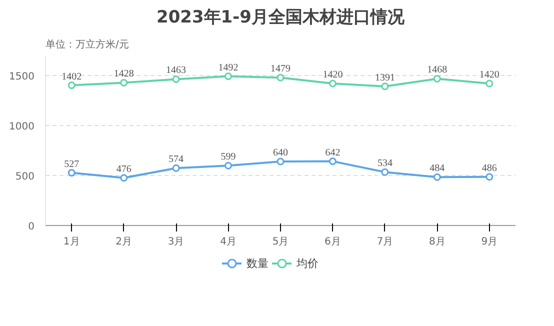  I want to click on data-label: 1463, so click(176, 70).